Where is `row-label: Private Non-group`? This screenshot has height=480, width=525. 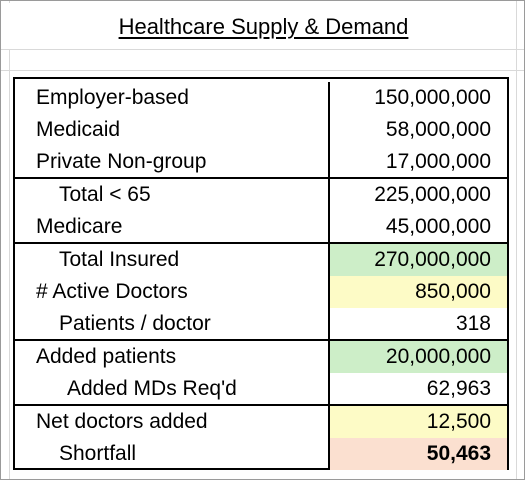 row-label: Private Non-group is located at coordinates (121, 161).